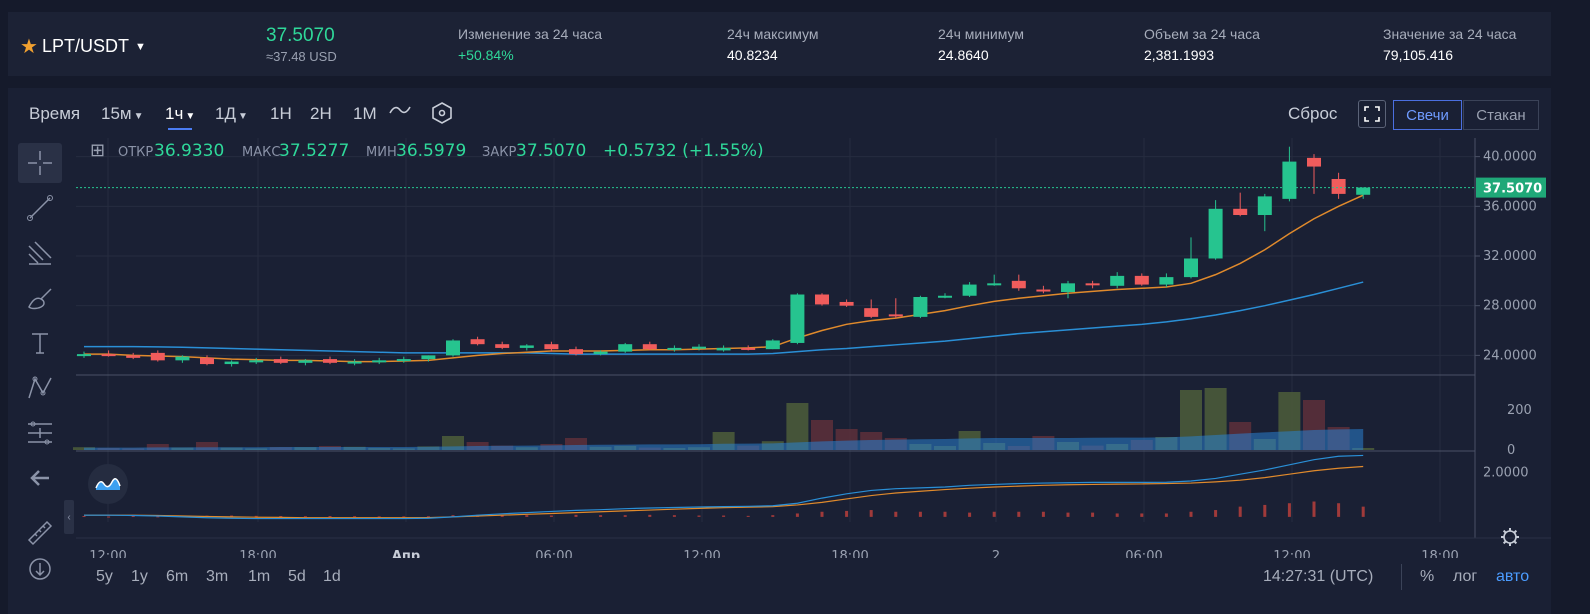  What do you see at coordinates (297, 576) in the screenshot?
I see `range-5d: 5d` at bounding box center [297, 576].